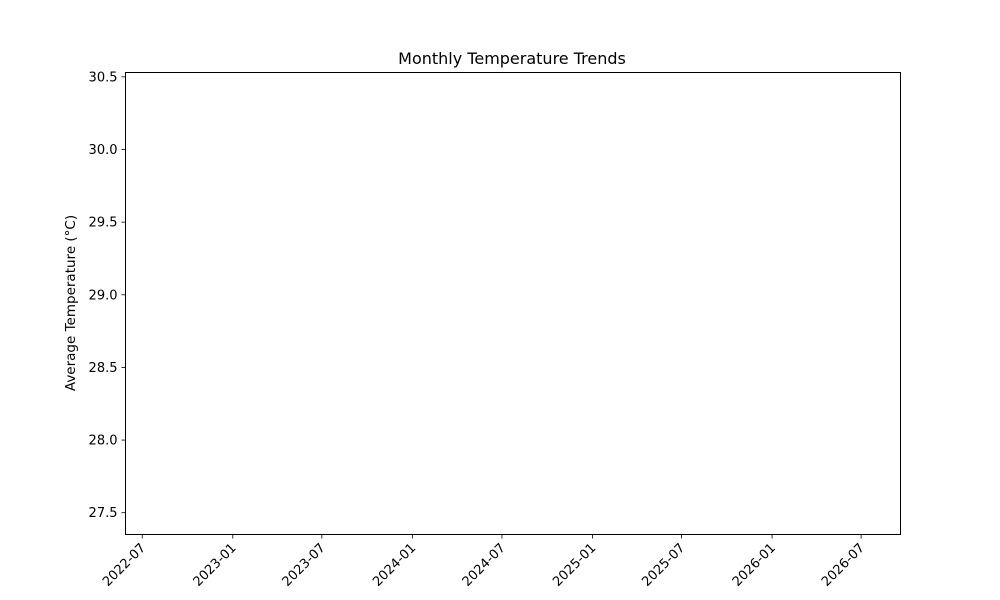 The height and width of the screenshot is (600, 1000). What do you see at coordinates (103, 223) in the screenshot?
I see `y-tick-label: 29.5` at bounding box center [103, 223].